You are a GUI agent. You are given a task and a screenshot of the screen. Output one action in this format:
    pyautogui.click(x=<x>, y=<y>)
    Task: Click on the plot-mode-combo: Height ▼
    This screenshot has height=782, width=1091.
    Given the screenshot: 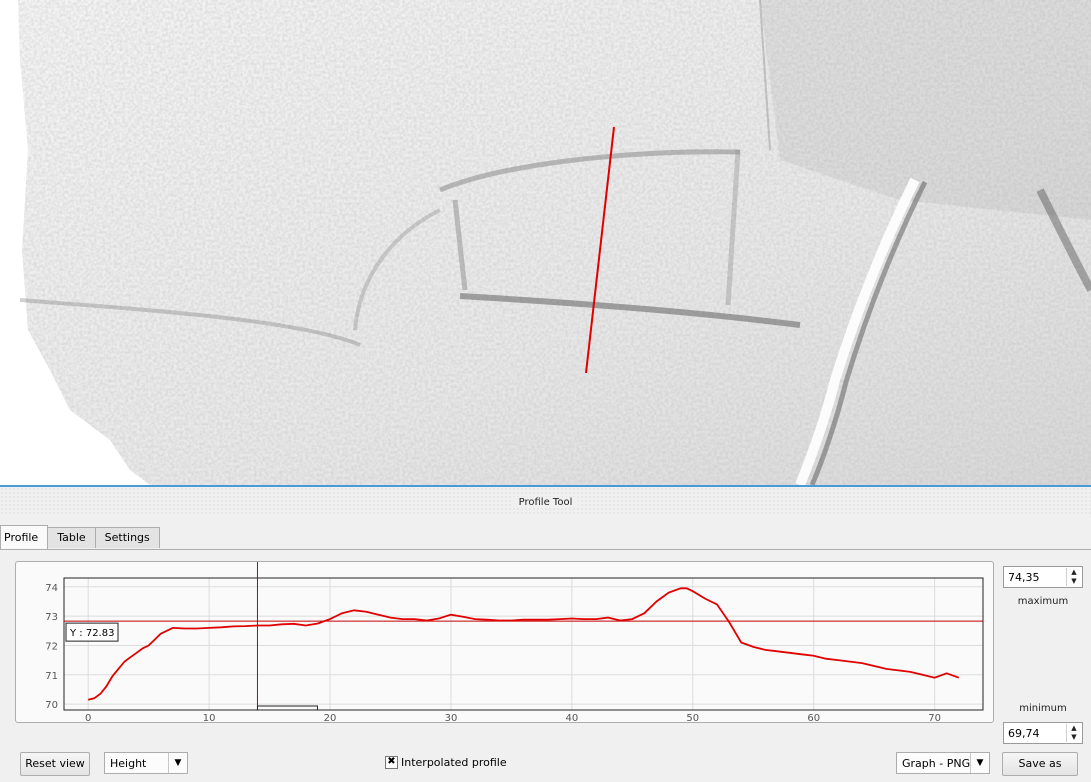 What is the action you would take?
    pyautogui.click(x=146, y=763)
    